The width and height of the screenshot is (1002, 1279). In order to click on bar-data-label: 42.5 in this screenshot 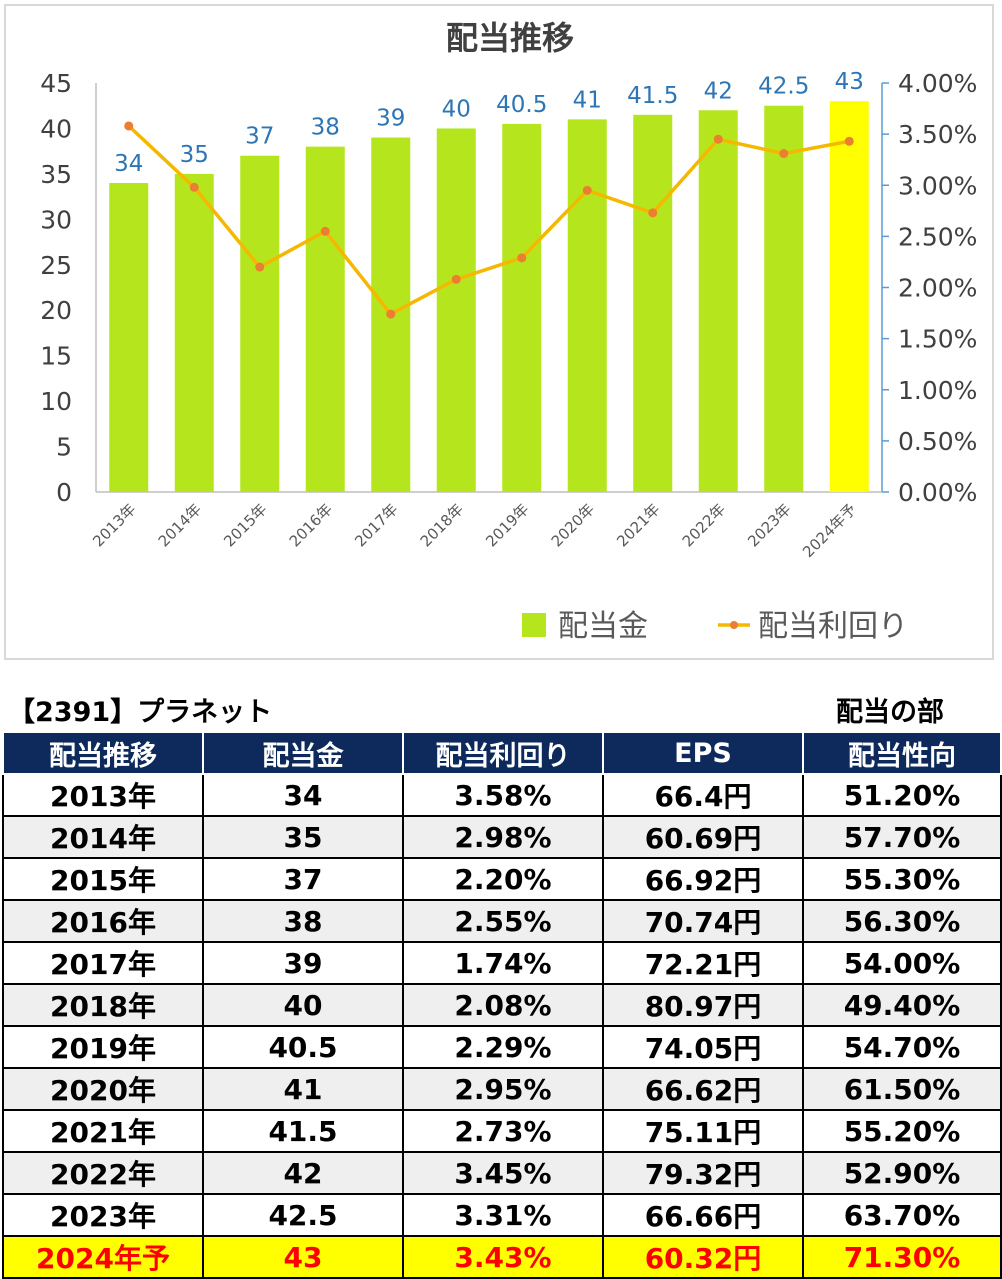, I will do `click(783, 87)`.